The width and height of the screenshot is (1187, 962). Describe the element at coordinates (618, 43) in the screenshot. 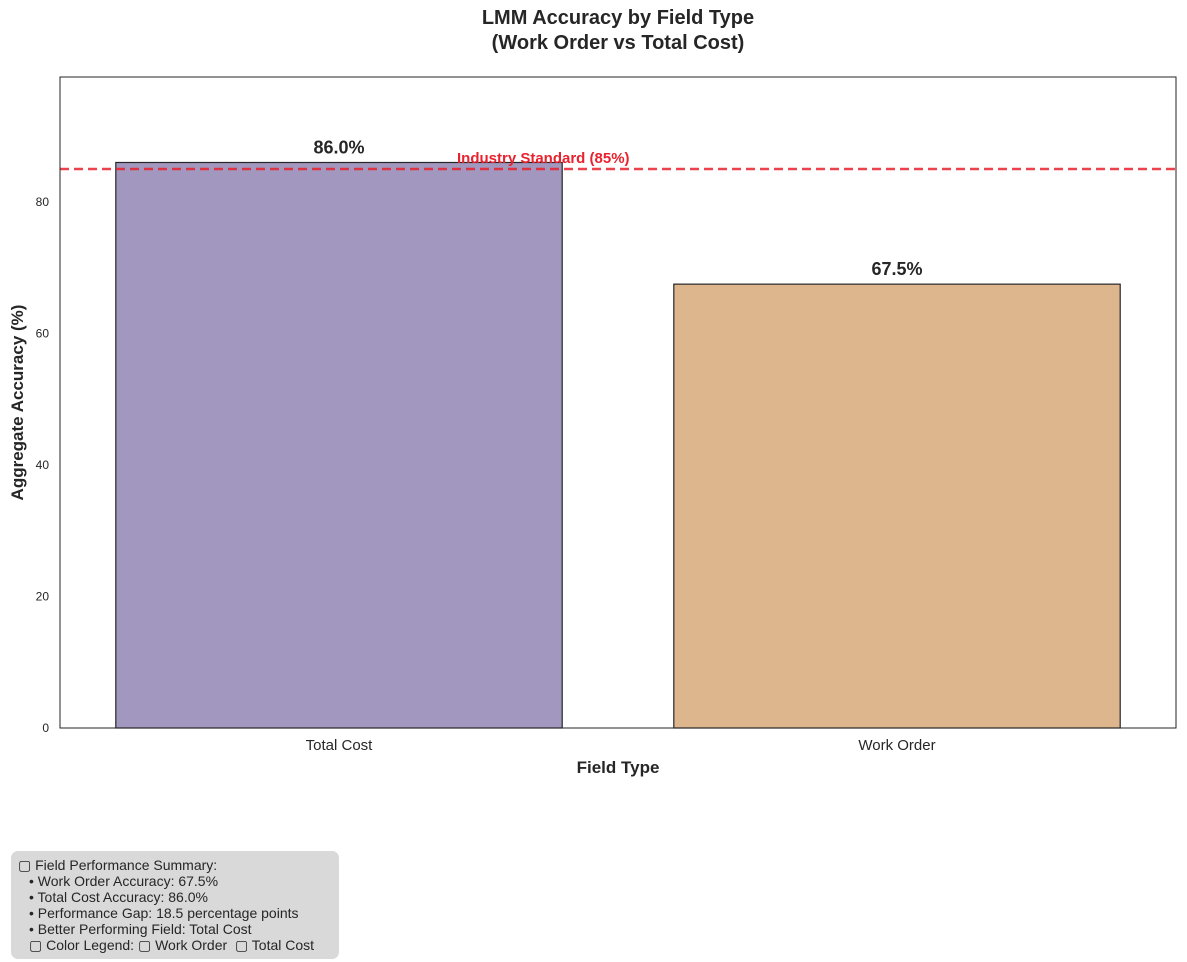

I see `chart-title-line-2: (Work Order vs Total Cost)` at that location.